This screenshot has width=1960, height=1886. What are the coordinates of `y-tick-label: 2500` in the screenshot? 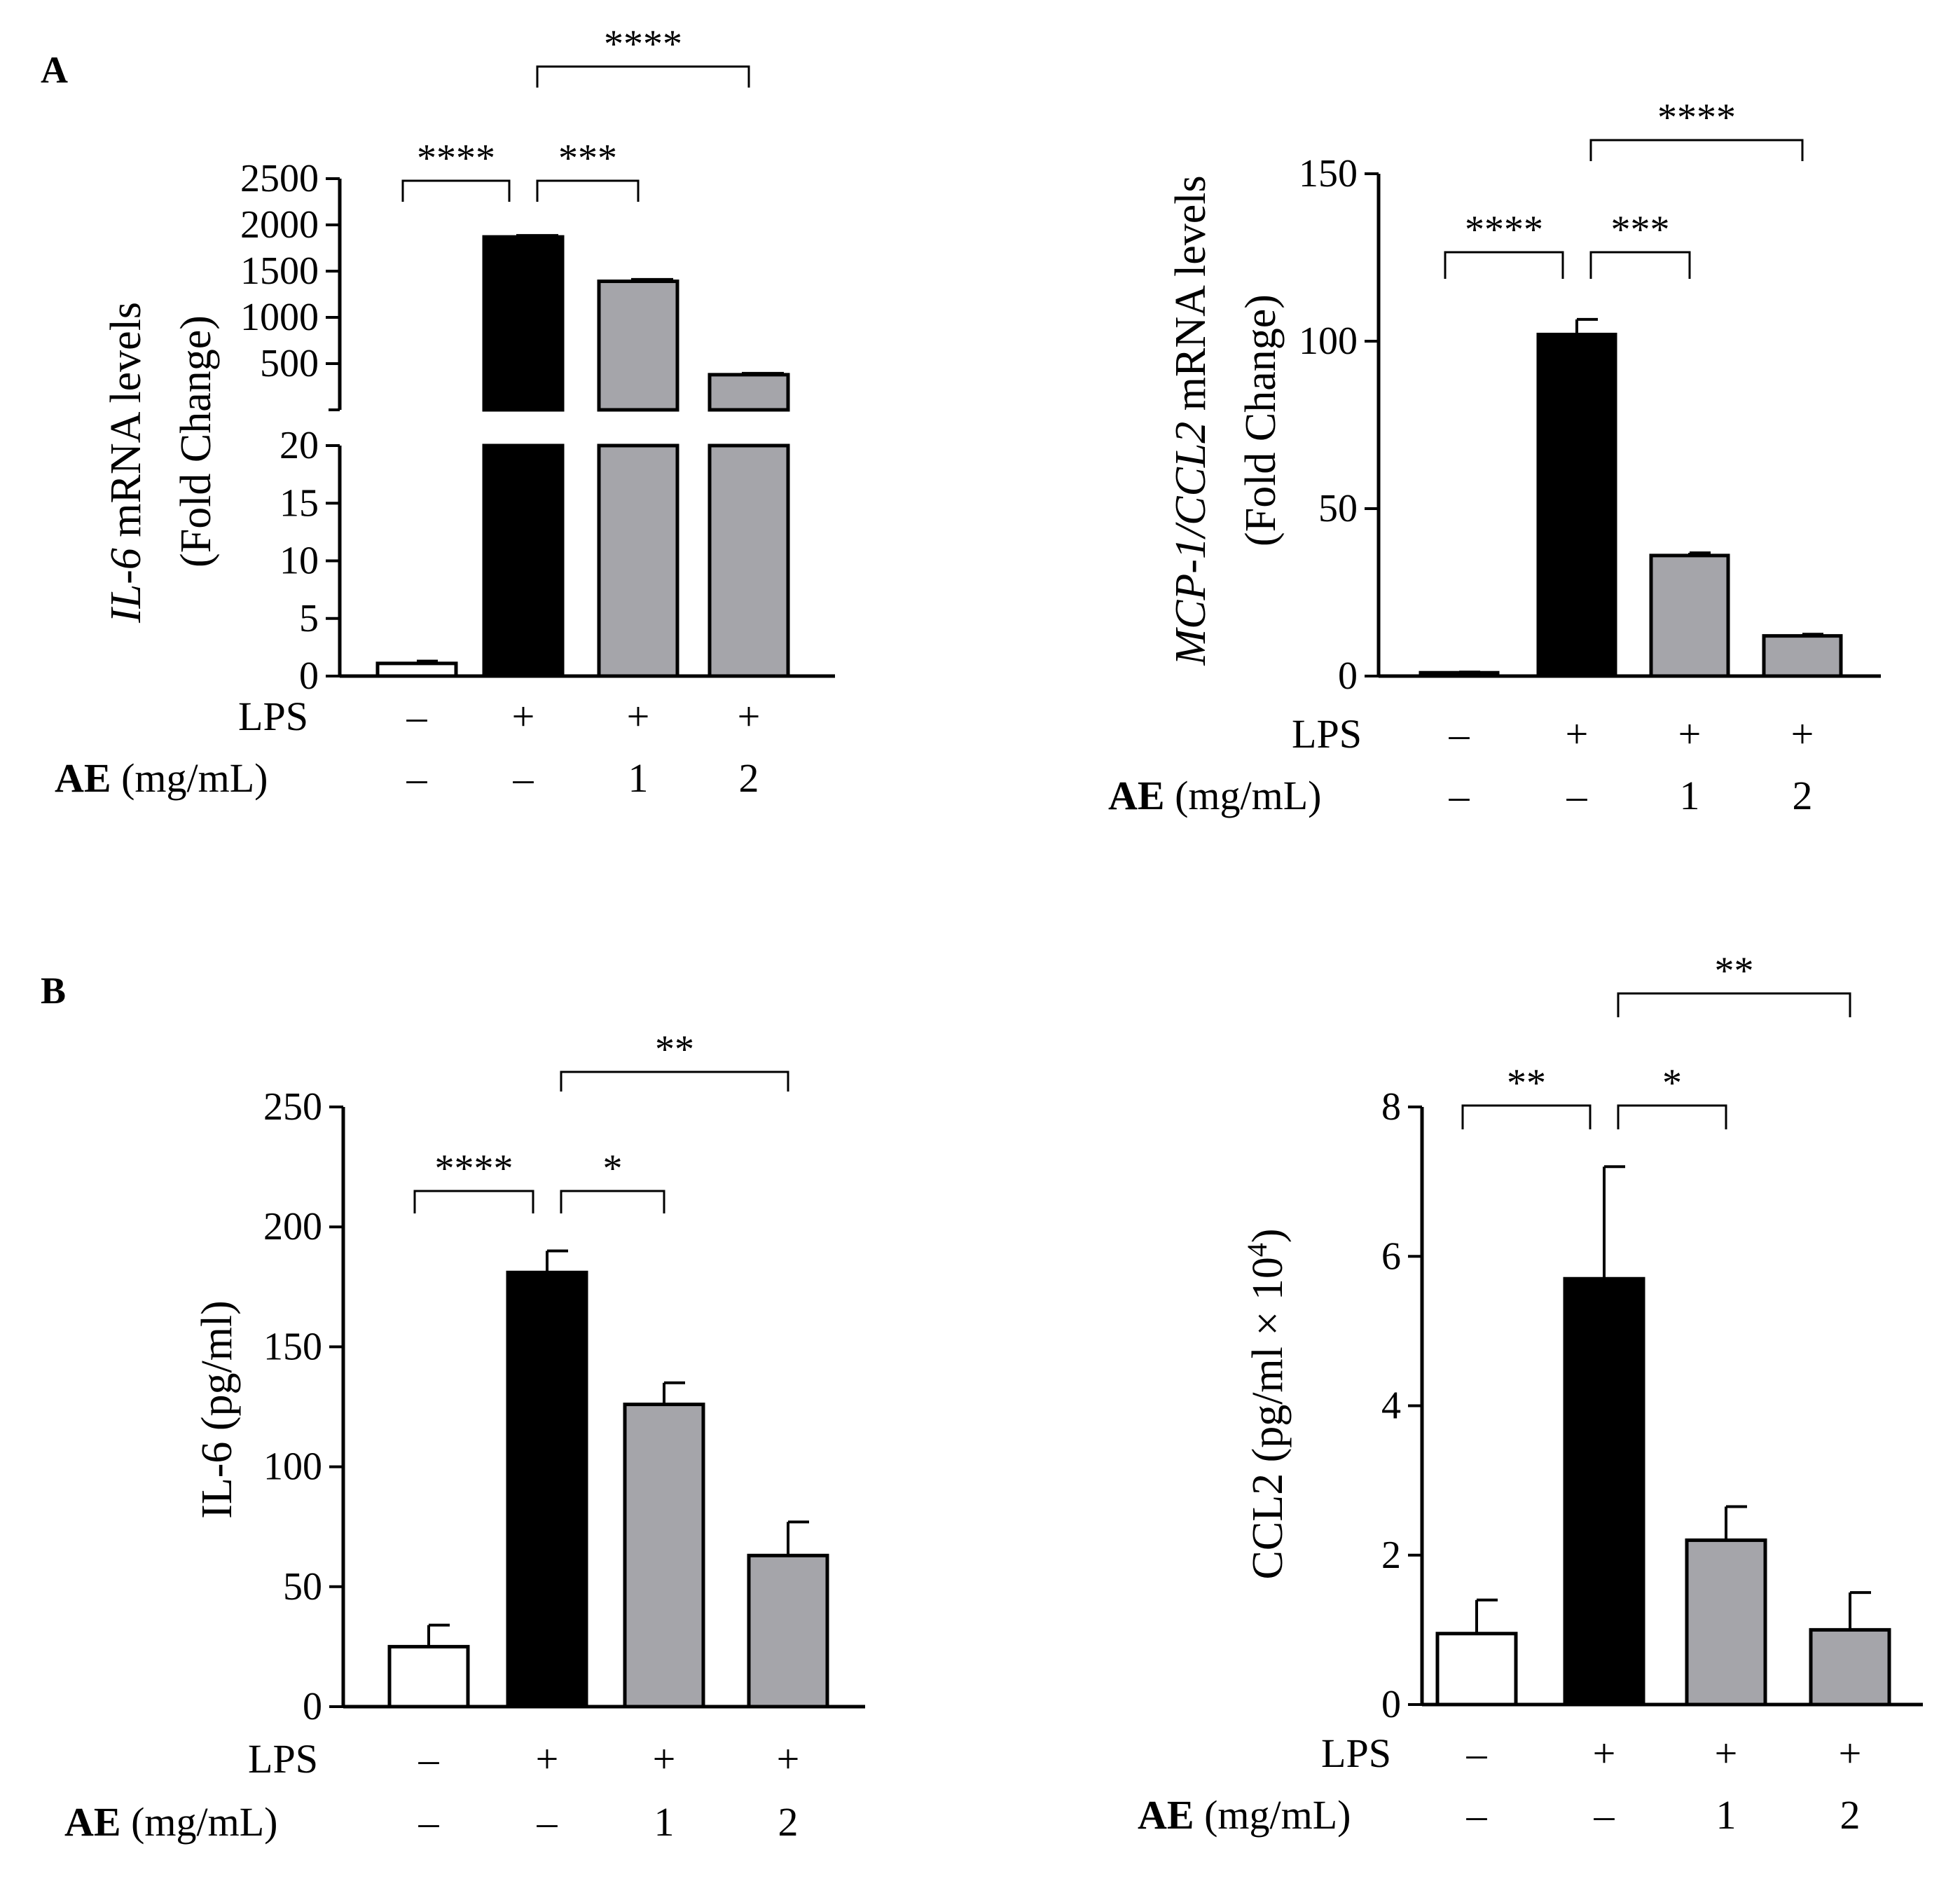 It's located at (279, 178).